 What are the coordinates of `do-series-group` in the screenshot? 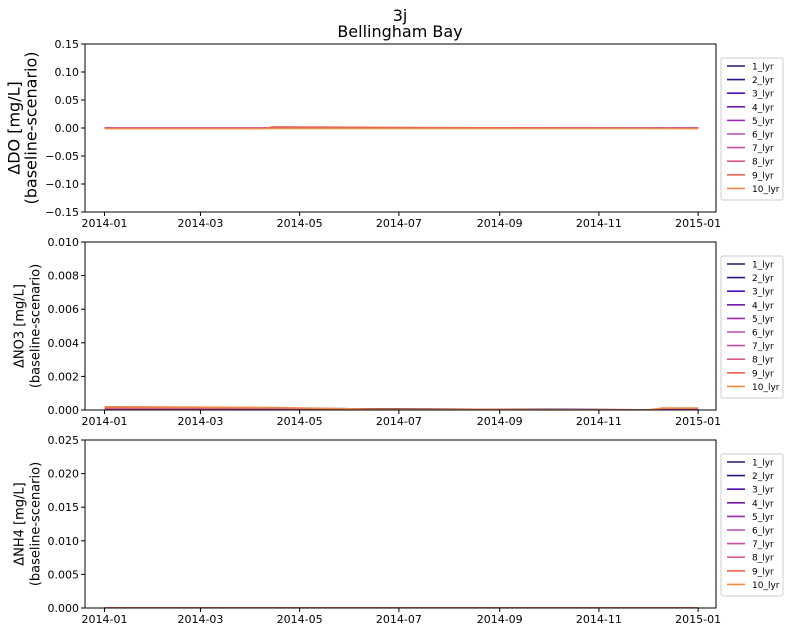 It's located at (401, 128).